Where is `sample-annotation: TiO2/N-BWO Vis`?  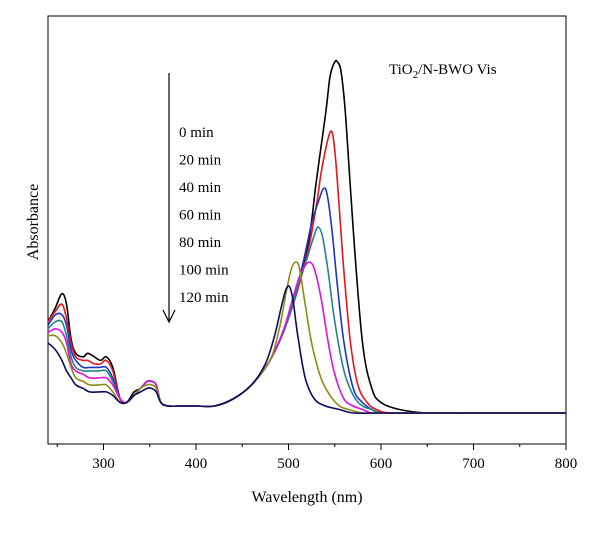
sample-annotation: TiO2/N-BWO Vis is located at coordinates (443, 71).